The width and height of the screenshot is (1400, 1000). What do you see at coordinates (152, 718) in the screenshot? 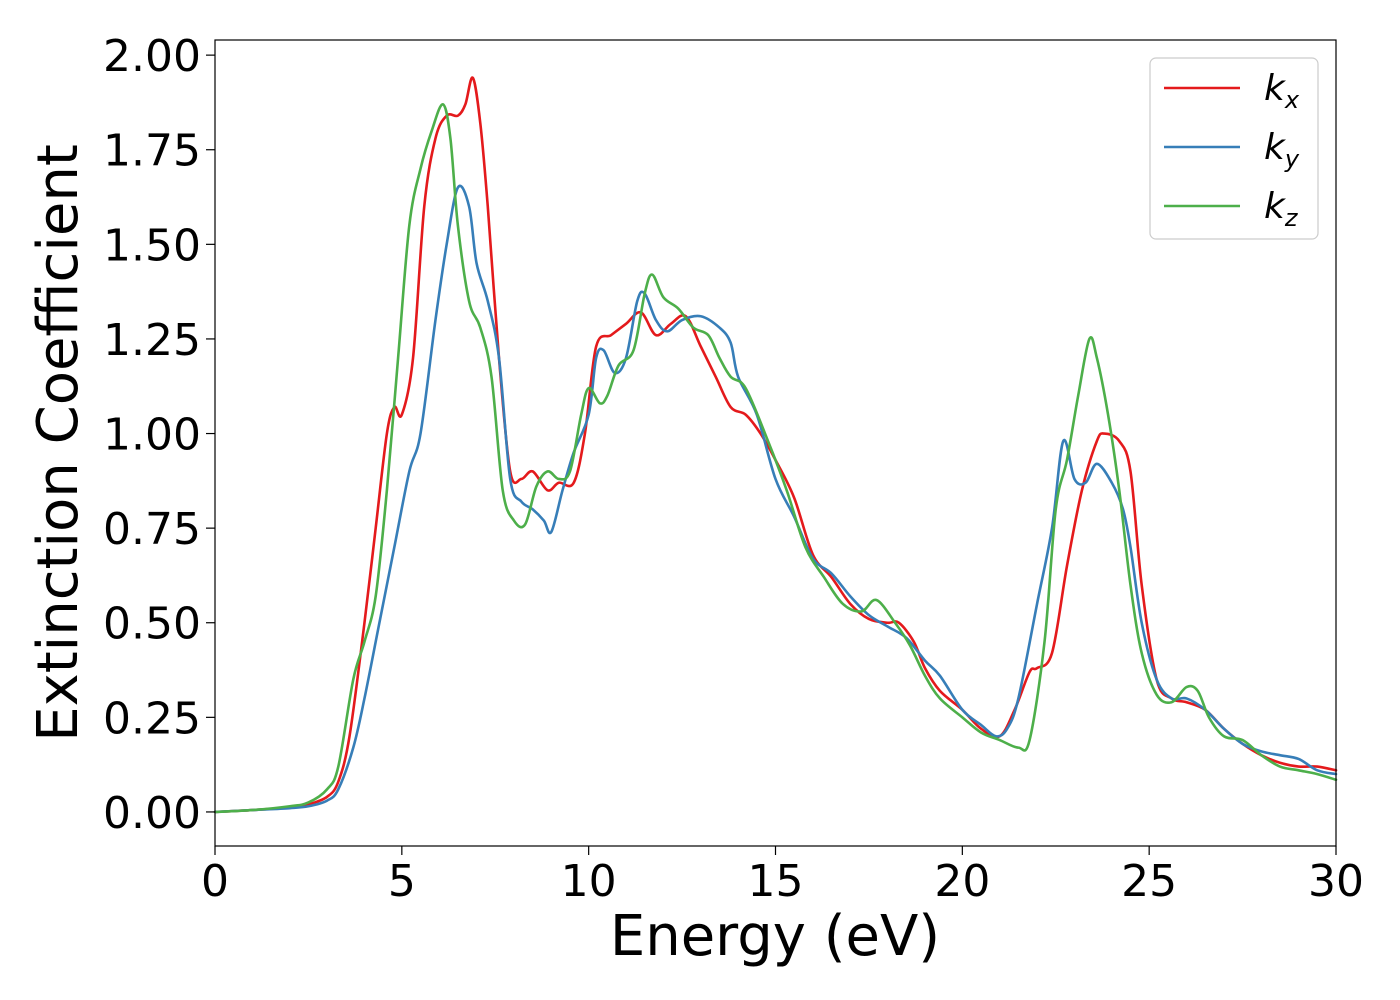
I see `y-tick-label: 0.25` at bounding box center [152, 718].